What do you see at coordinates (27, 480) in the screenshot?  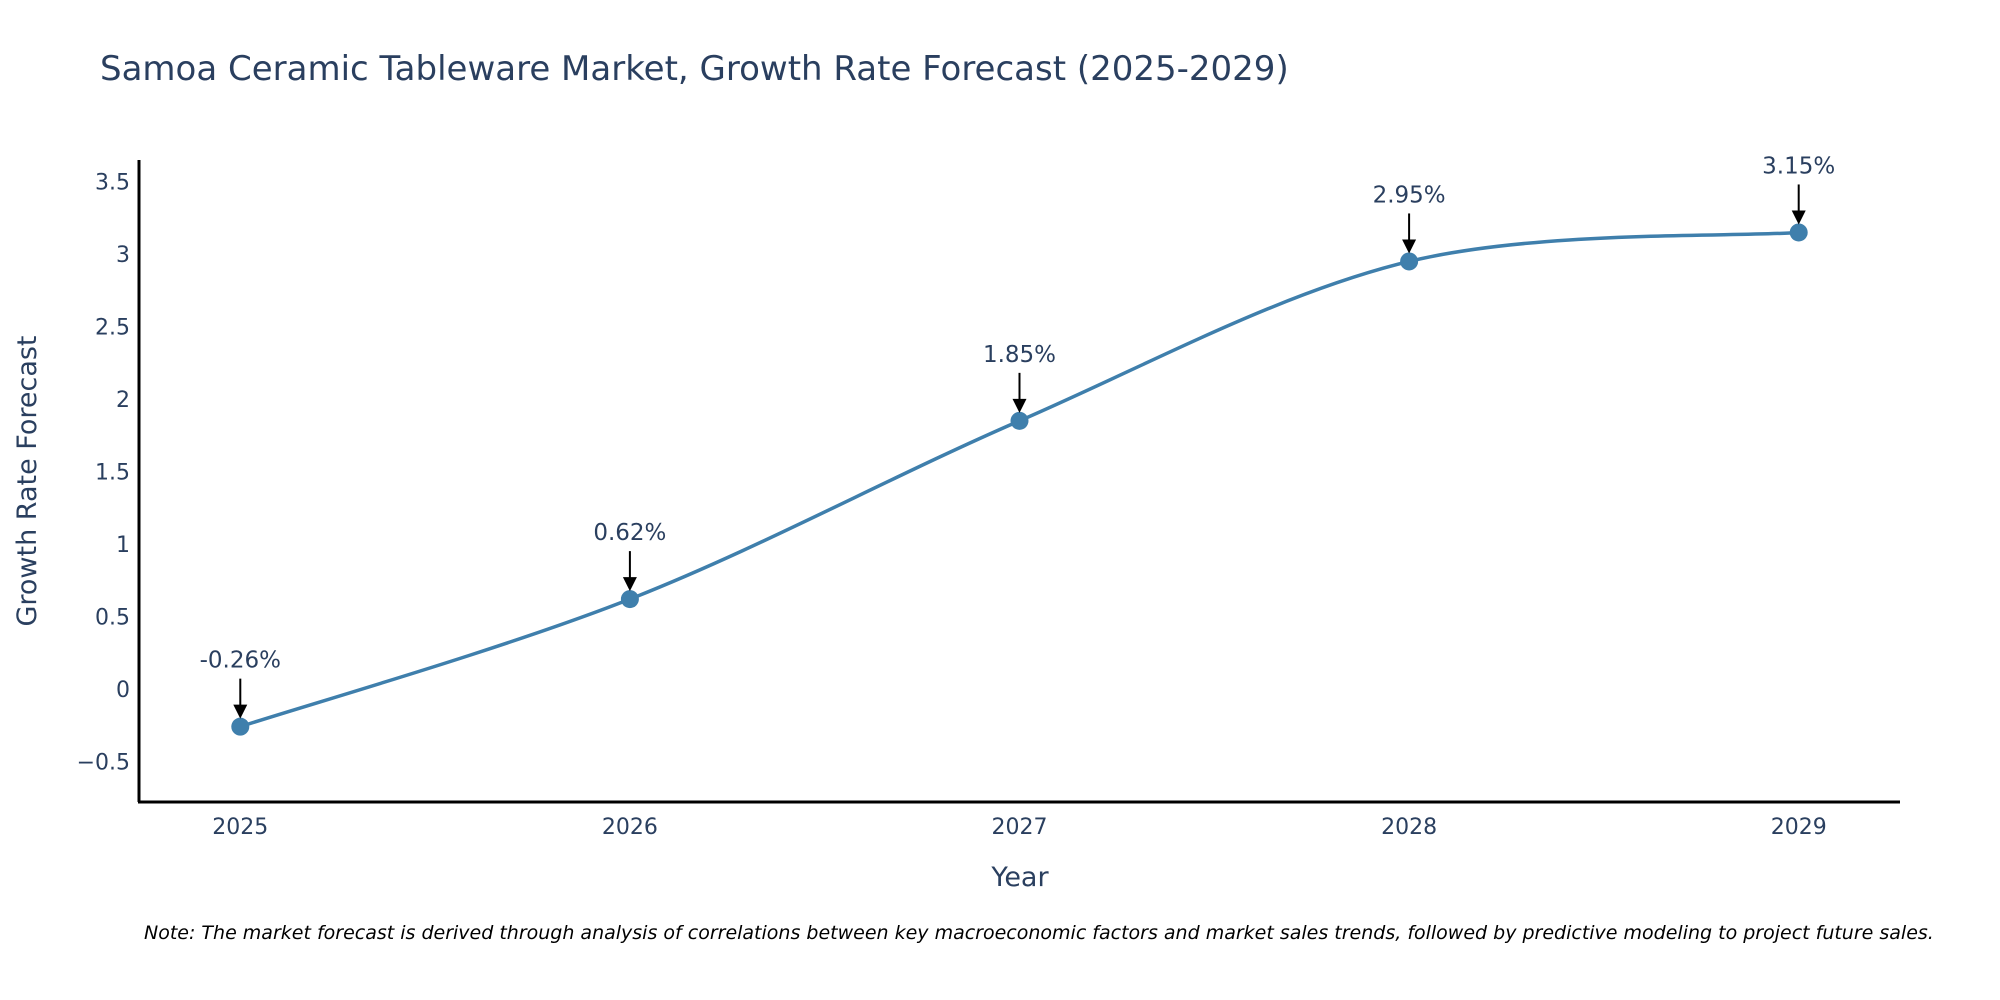 I see `y-axis-title: Growth Rate Forecast` at bounding box center [27, 480].